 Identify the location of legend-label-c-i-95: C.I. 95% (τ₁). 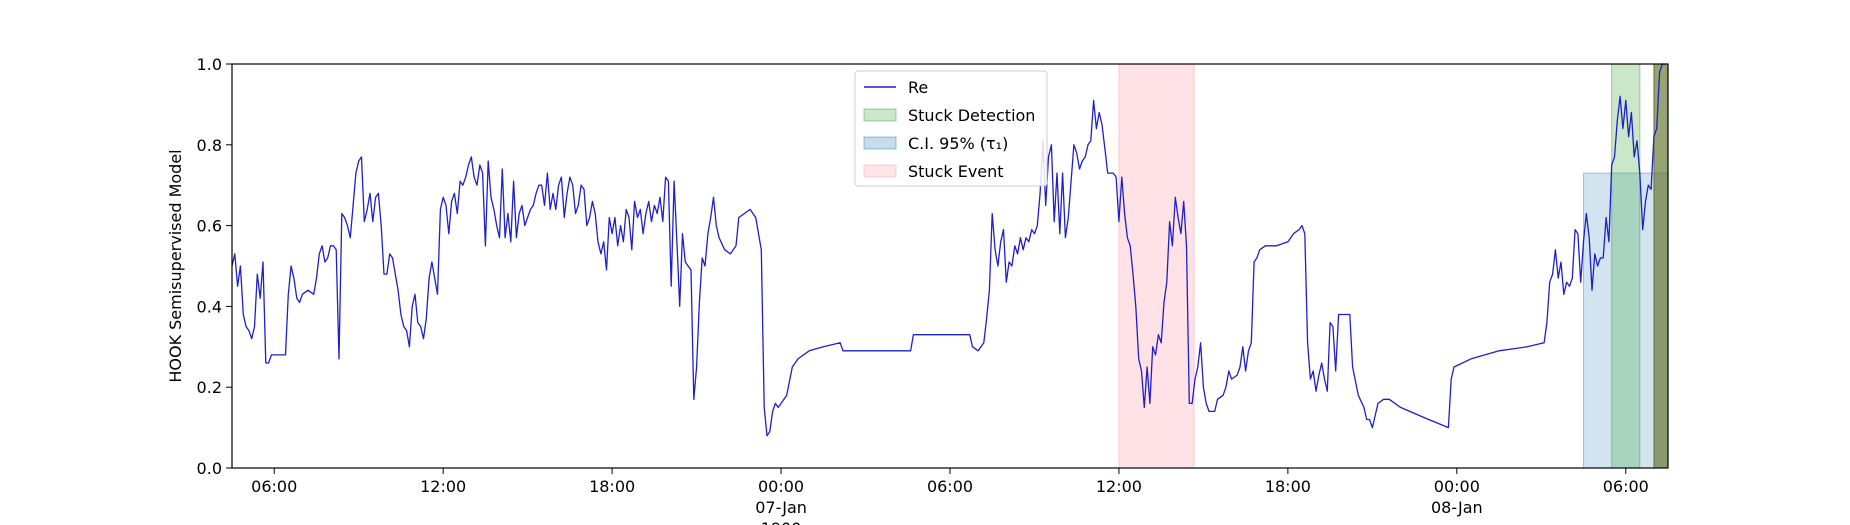
(958, 143).